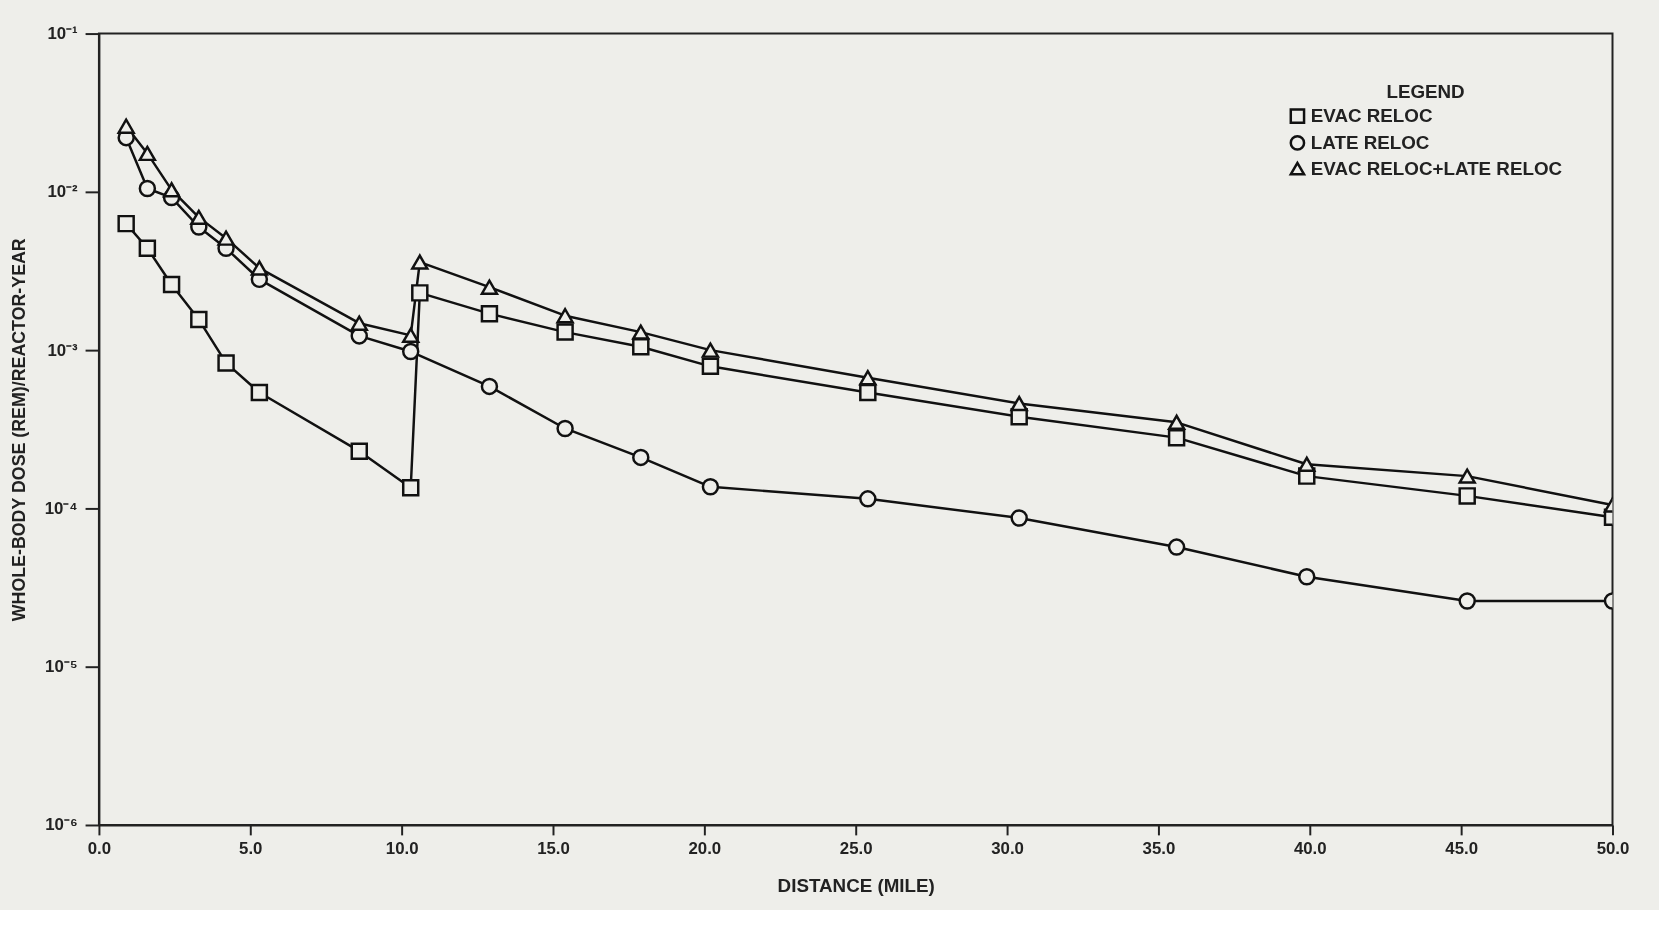 The height and width of the screenshot is (946, 1659). What do you see at coordinates (61, 825) in the screenshot?
I see `y-tick-label: 10⁻⁶` at bounding box center [61, 825].